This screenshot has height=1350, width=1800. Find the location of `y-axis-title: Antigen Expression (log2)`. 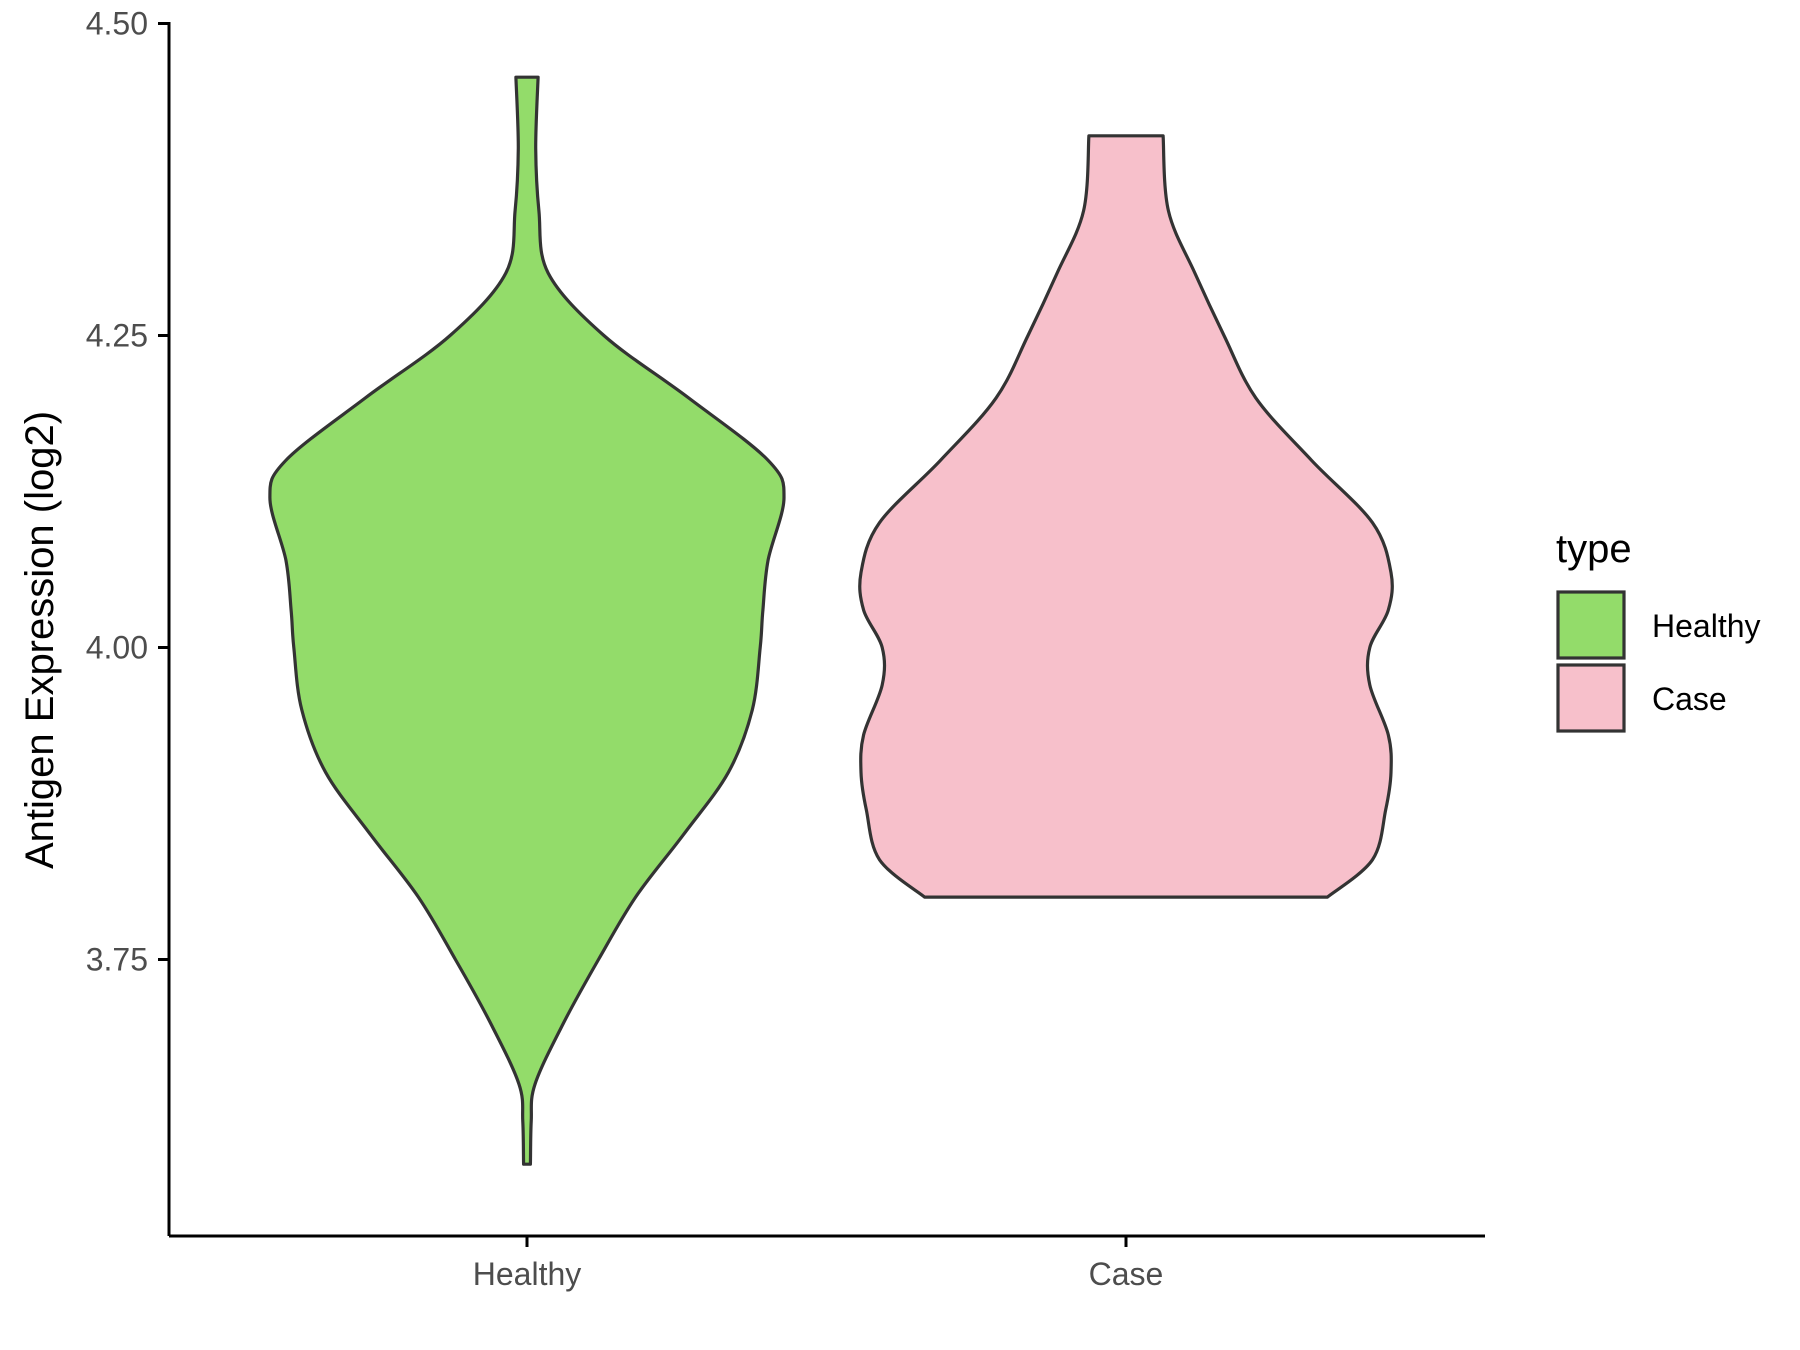

y-axis-title: Antigen Expression (log2) is located at coordinates (40, 640).